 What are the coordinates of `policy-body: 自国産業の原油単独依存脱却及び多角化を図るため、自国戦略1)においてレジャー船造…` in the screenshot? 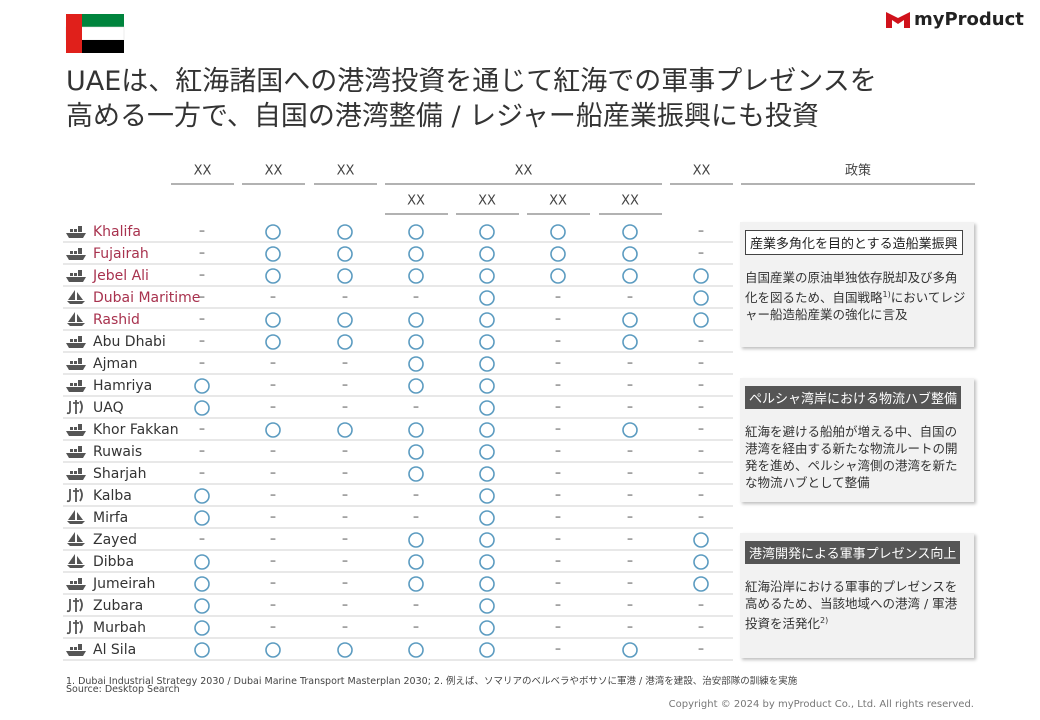 It's located at (857, 296).